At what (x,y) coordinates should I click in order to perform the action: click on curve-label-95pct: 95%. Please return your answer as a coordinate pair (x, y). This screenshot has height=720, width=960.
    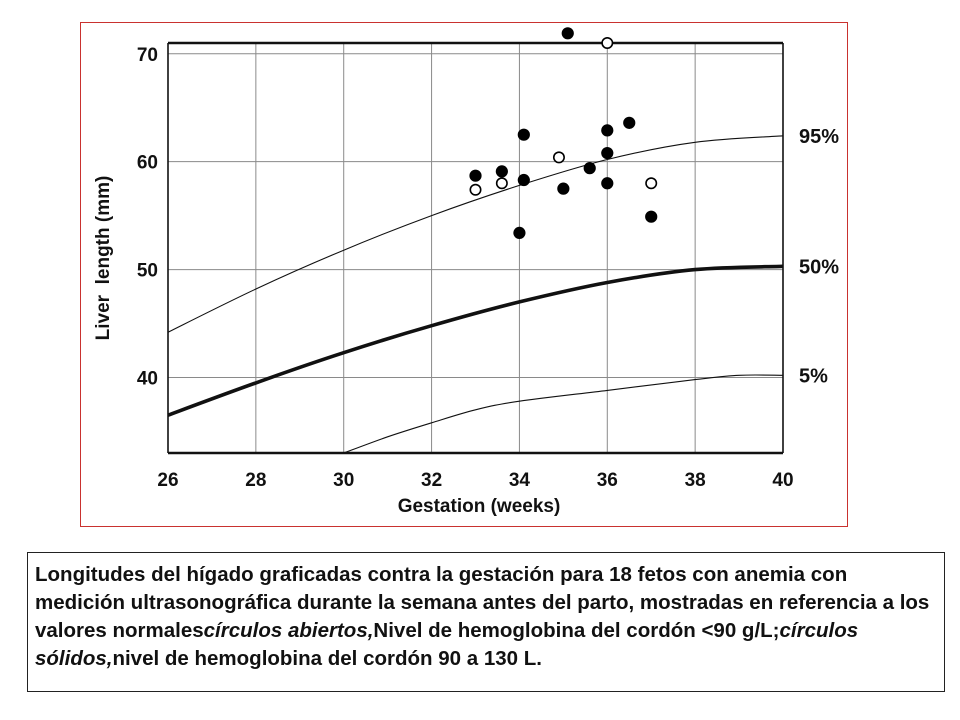
    Looking at the image, I should click on (819, 137).